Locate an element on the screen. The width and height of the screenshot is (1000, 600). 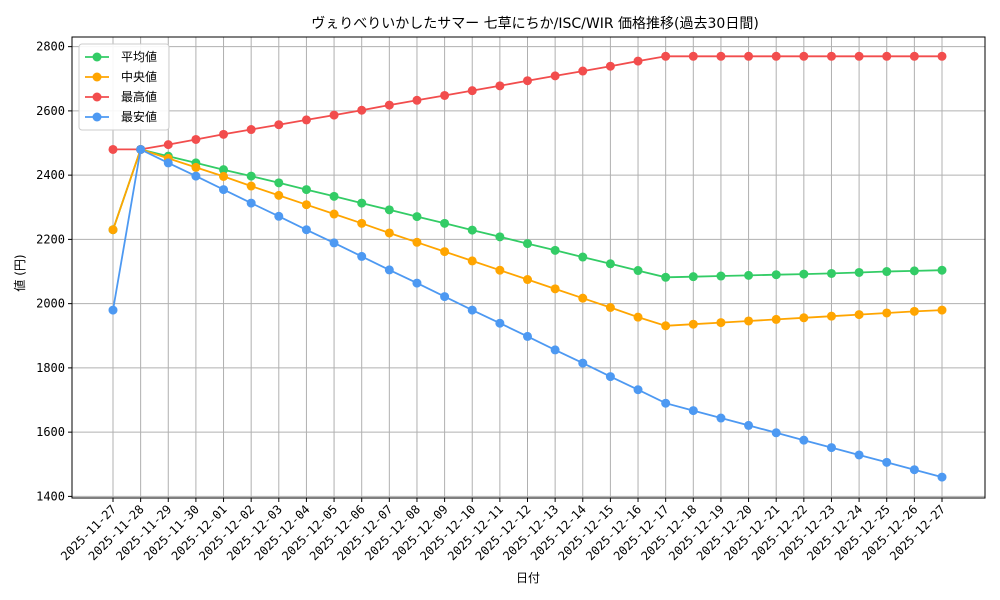
legend-label: 最安値 is located at coordinates (139, 116).